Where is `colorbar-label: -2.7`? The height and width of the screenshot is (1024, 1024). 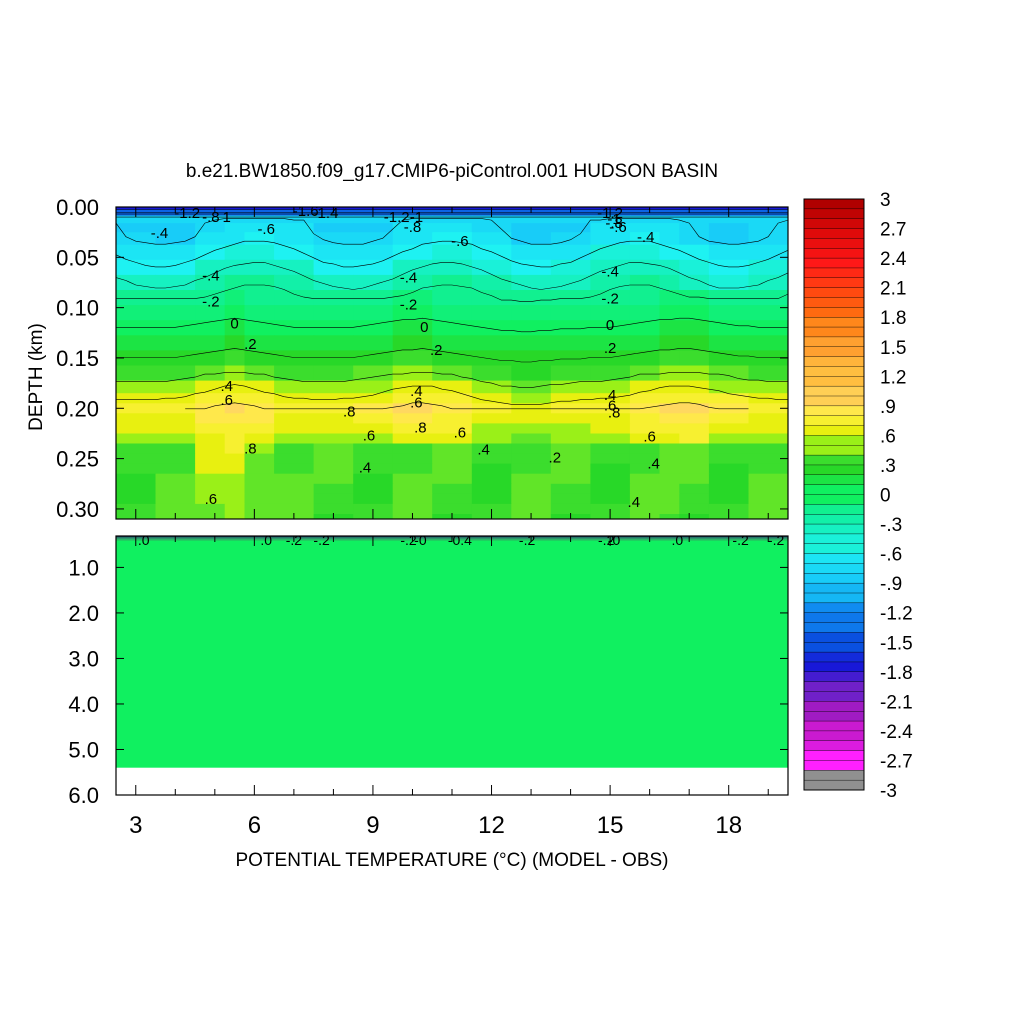 colorbar-label: -2.7 is located at coordinates (896, 762).